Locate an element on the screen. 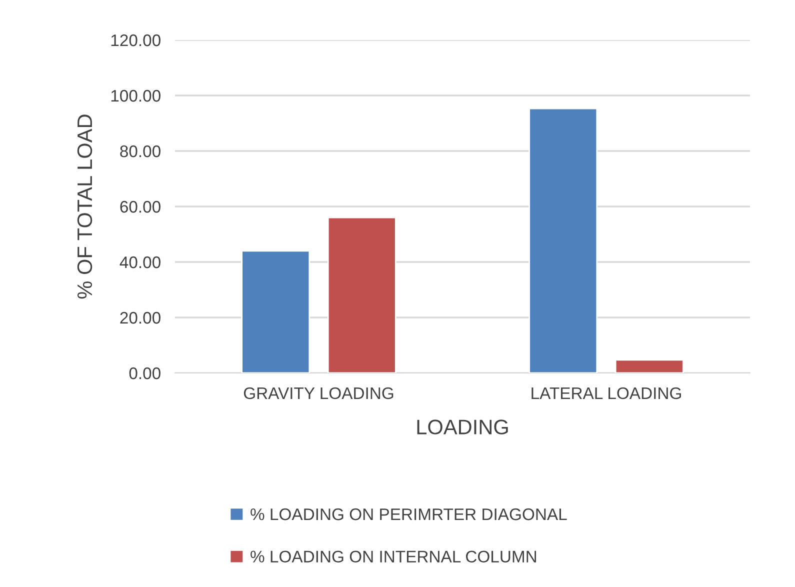 The width and height of the screenshot is (795, 587). x-axis-title: LOADING is located at coordinates (462, 427).